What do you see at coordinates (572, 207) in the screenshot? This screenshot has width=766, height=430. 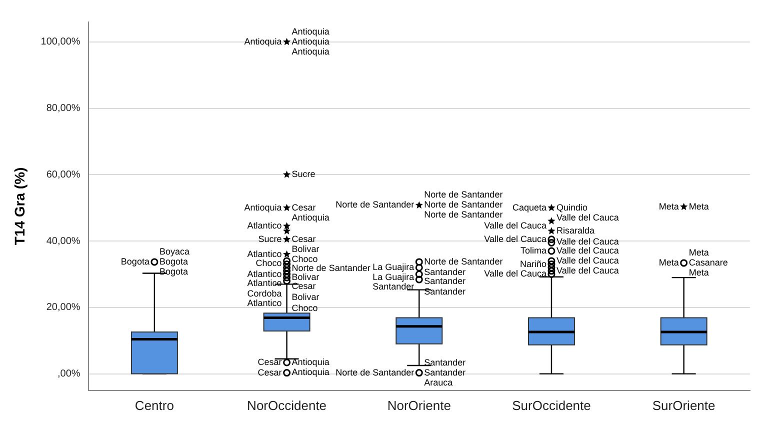 I see `annotation: Quindio` at bounding box center [572, 207].